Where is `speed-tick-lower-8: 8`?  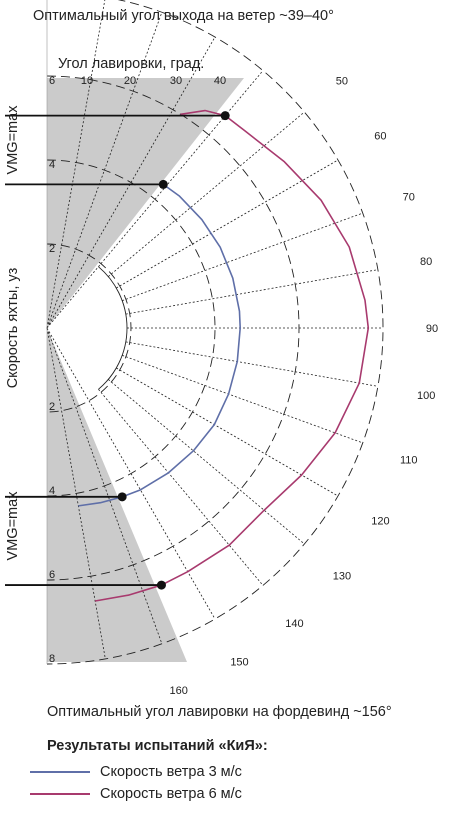
speed-tick-lower-8: 8 is located at coordinates (52, 659).